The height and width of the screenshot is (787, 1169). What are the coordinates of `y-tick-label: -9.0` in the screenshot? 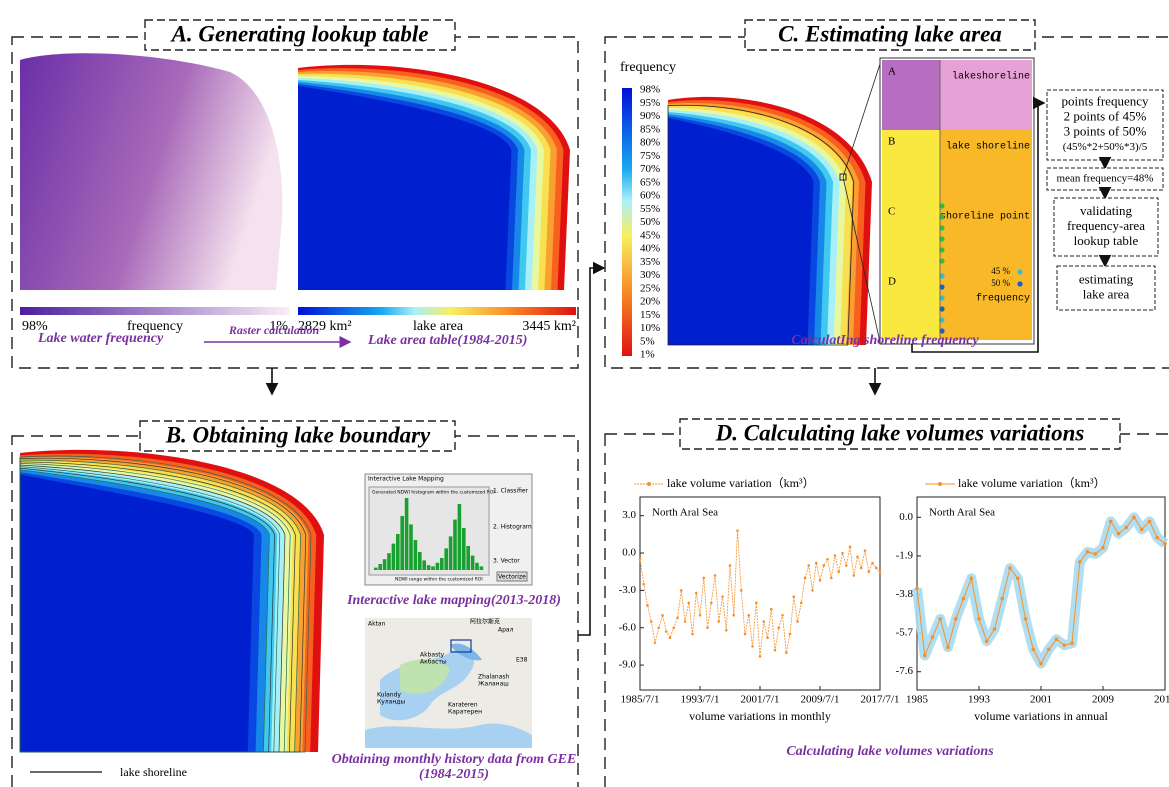 It's located at (628, 665).